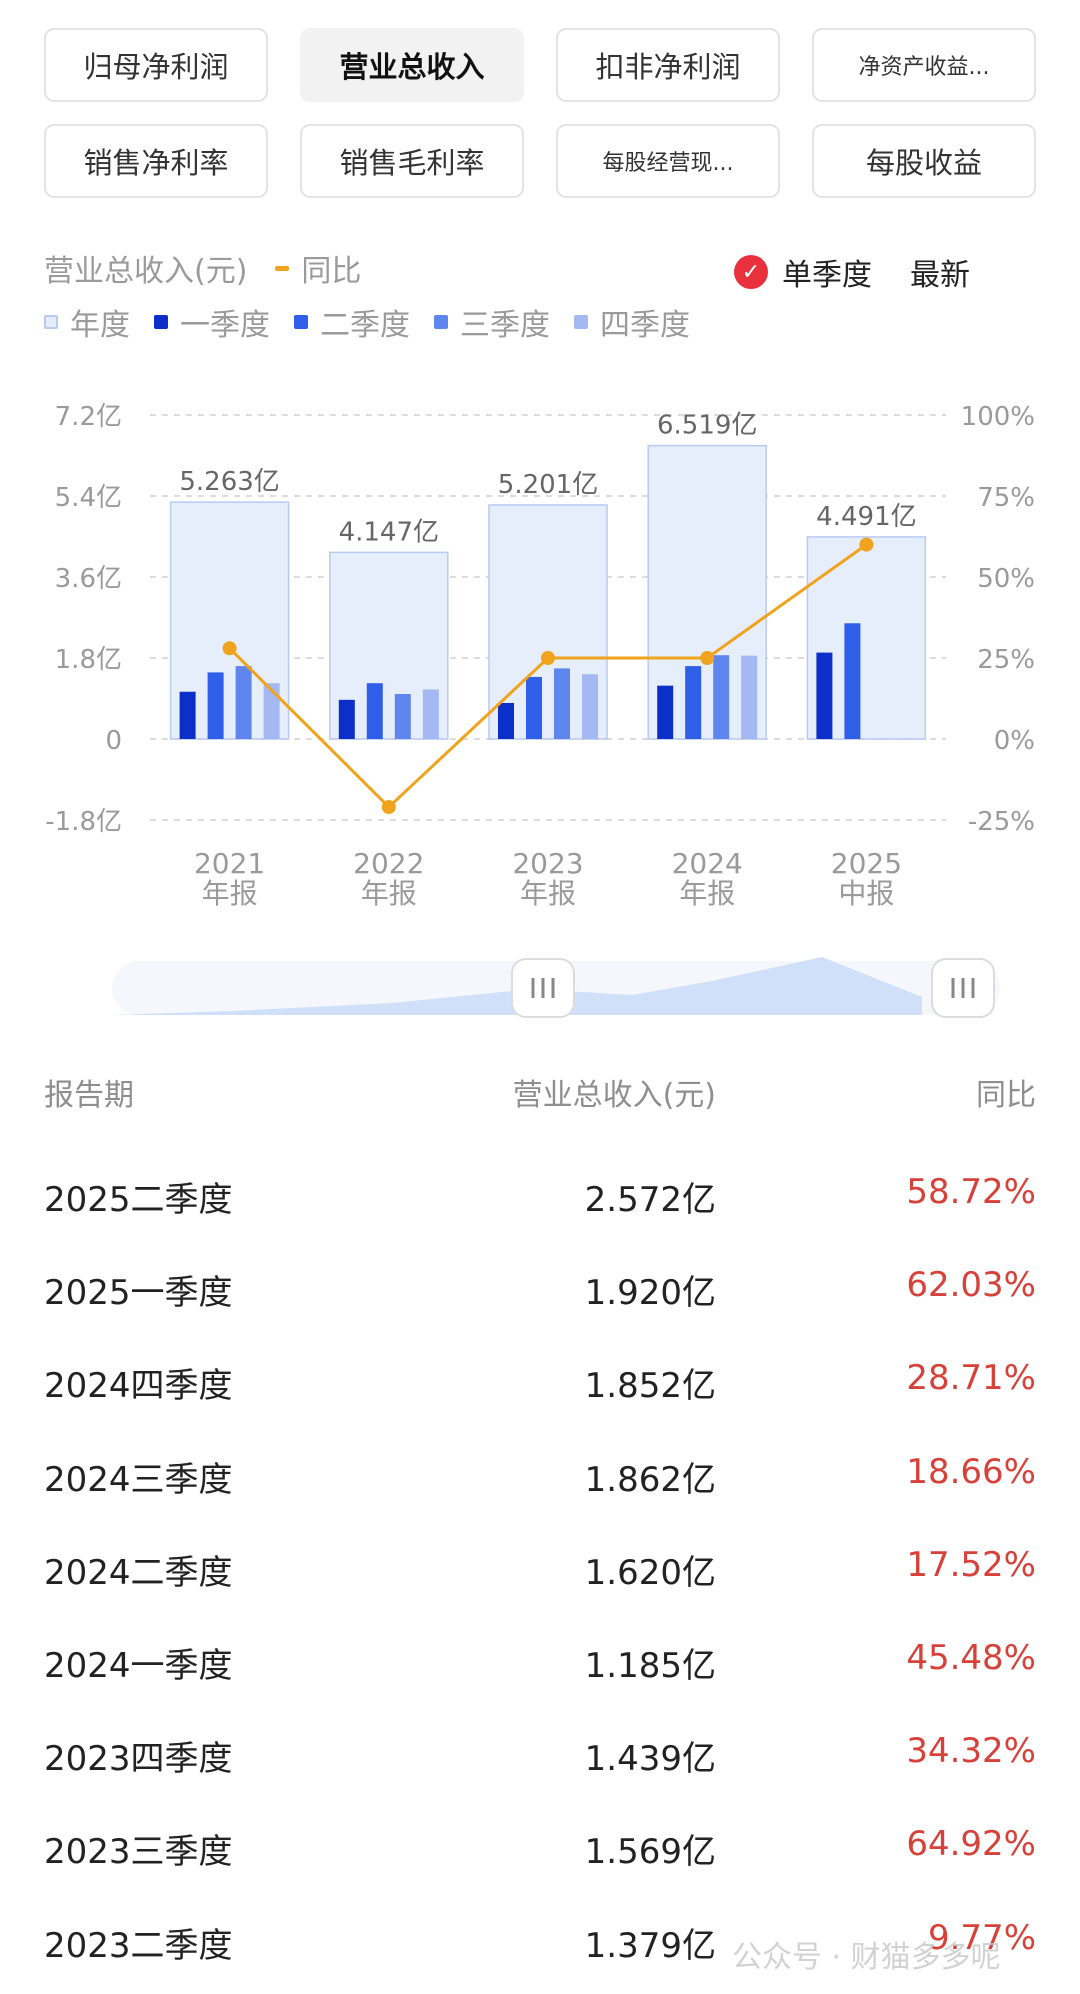  I want to click on tab-eps: 每股收益, so click(924, 161).